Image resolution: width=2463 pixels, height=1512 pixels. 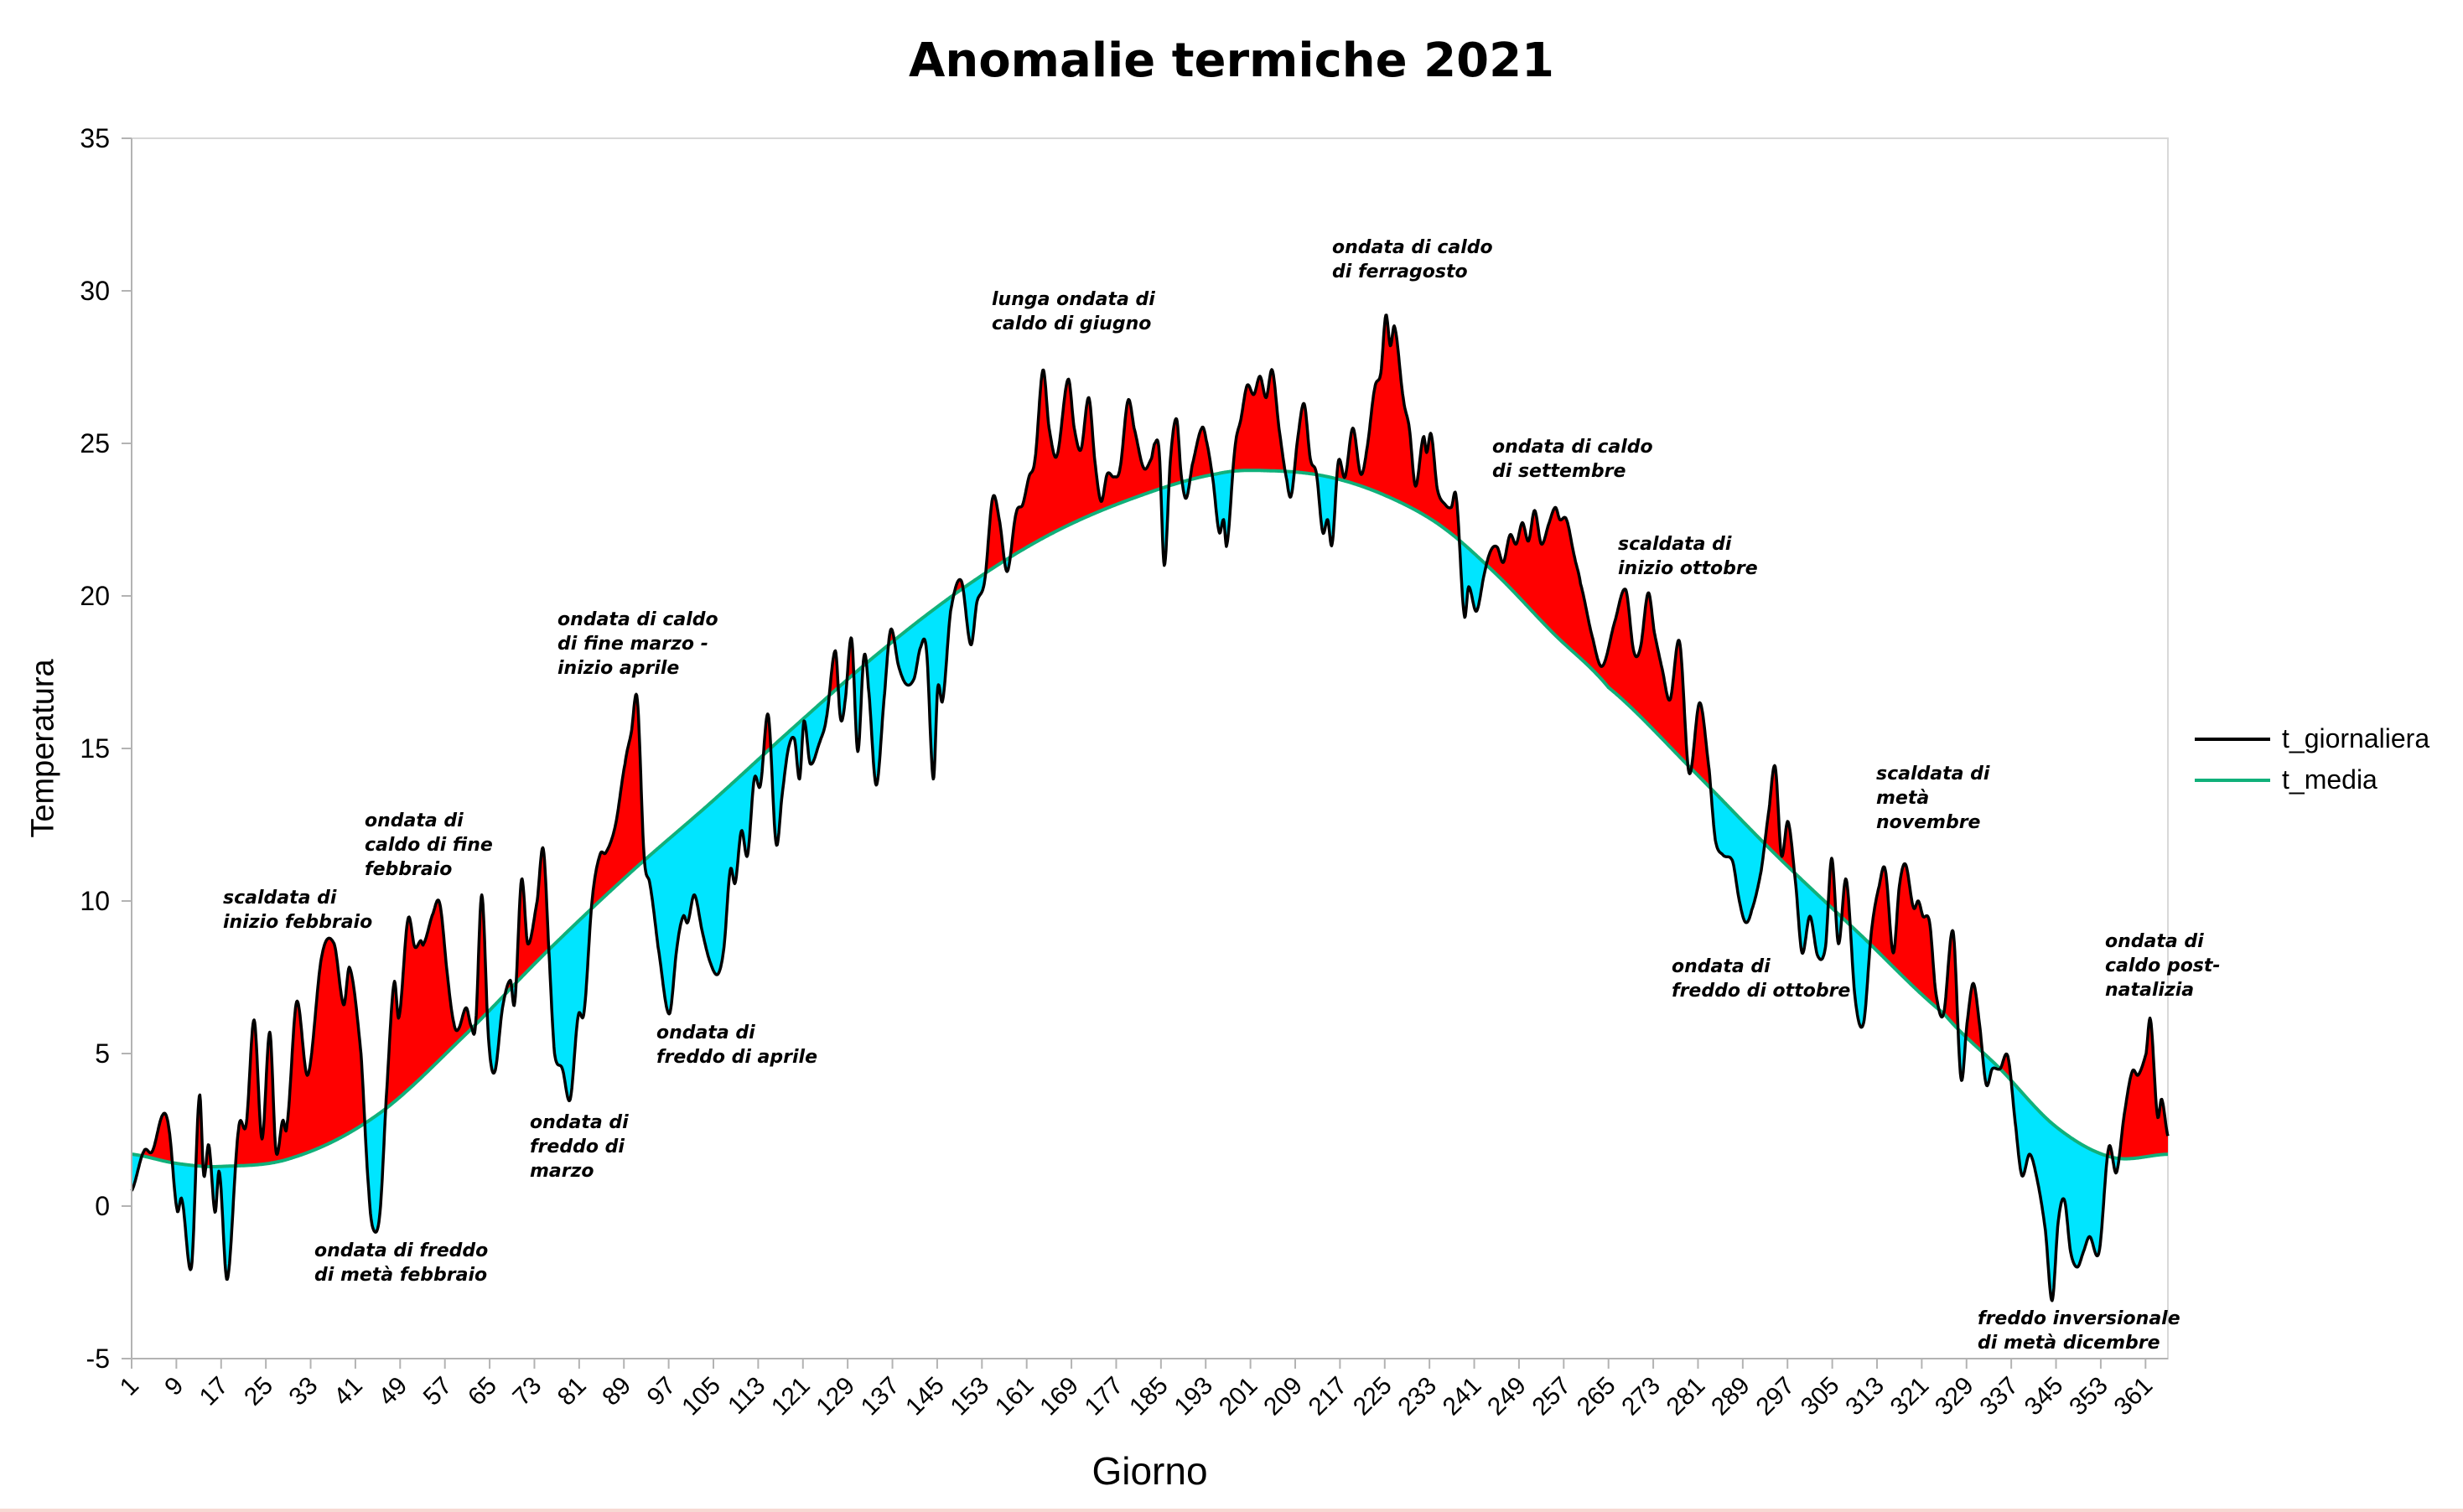 I want to click on x-tick-label: 241, so click(x=1462, y=1396).